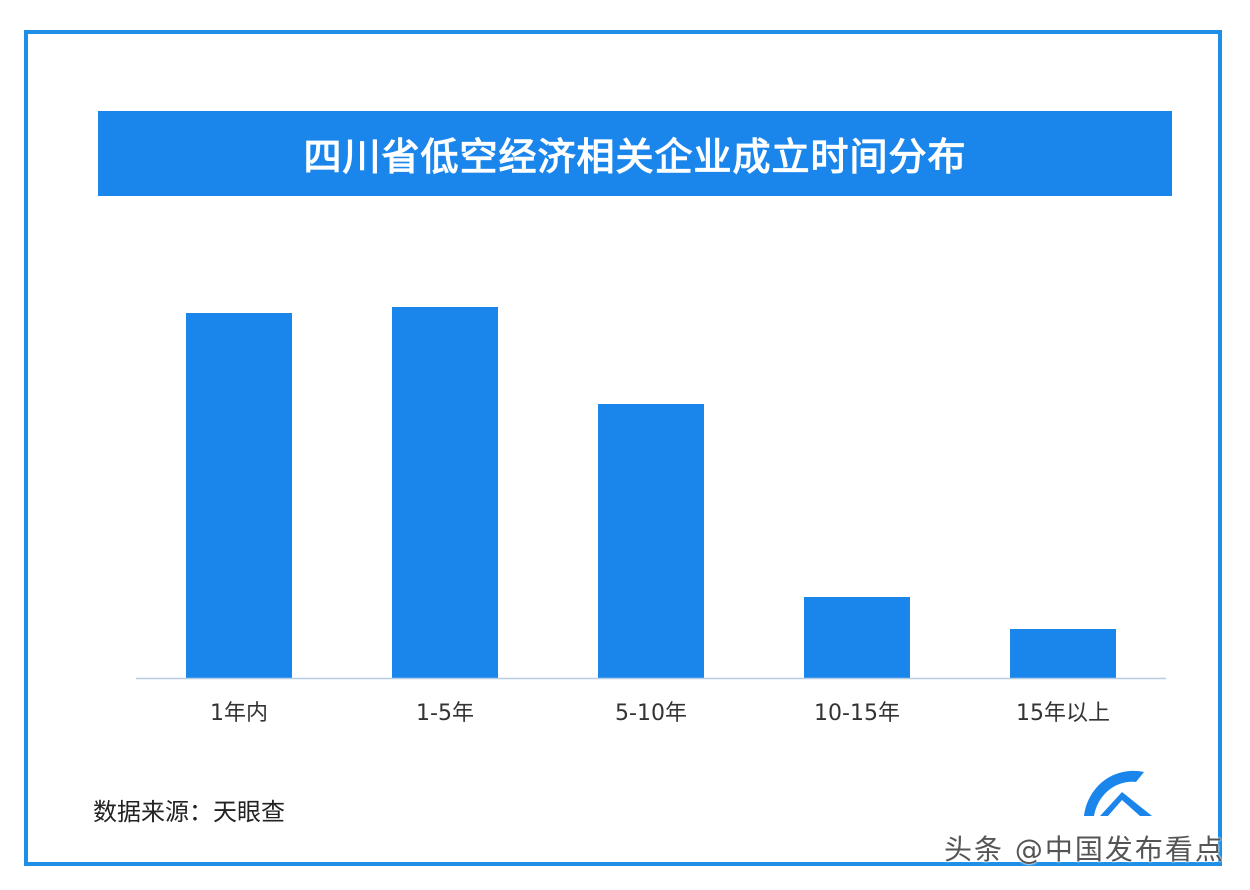  Describe the element at coordinates (1118, 793) in the screenshot. I see `tianyancha-logo-icon` at that location.